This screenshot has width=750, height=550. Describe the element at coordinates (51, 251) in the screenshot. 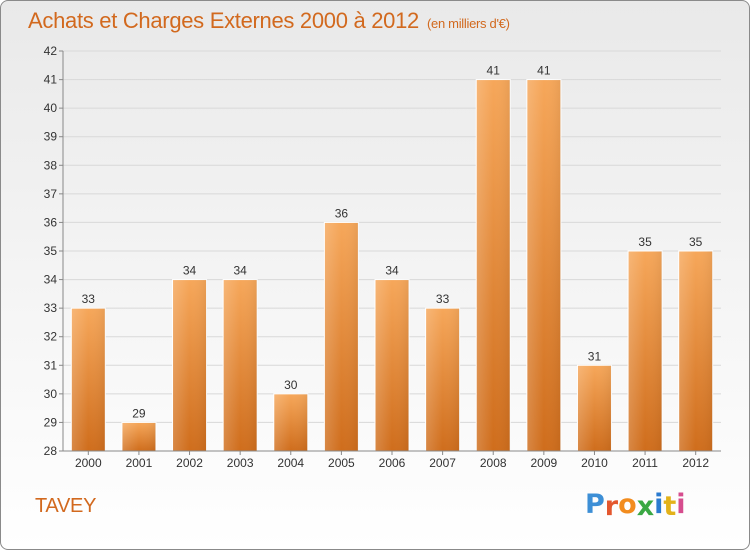

I see `y-tick-label: 35` at that location.